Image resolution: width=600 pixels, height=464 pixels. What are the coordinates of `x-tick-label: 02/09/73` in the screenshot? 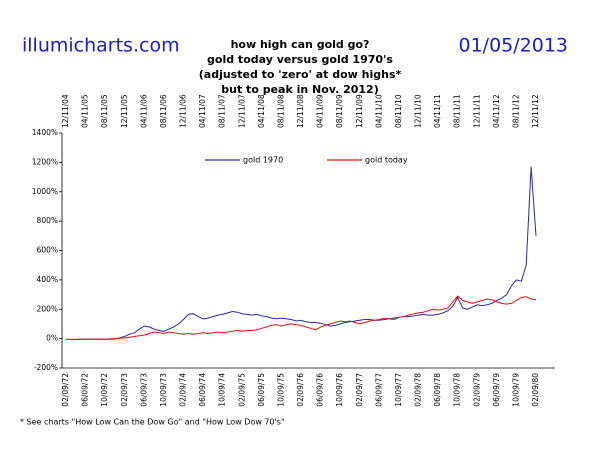 It's located at (124, 390).